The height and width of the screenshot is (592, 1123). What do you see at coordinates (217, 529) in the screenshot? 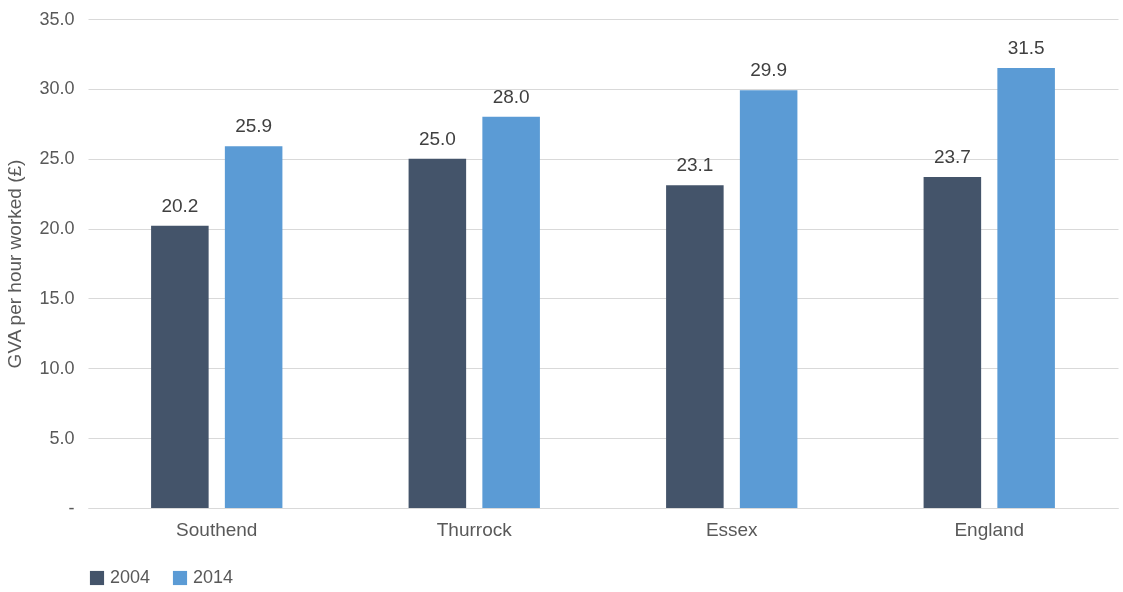
I see `x-tick-label: Southend` at bounding box center [217, 529].